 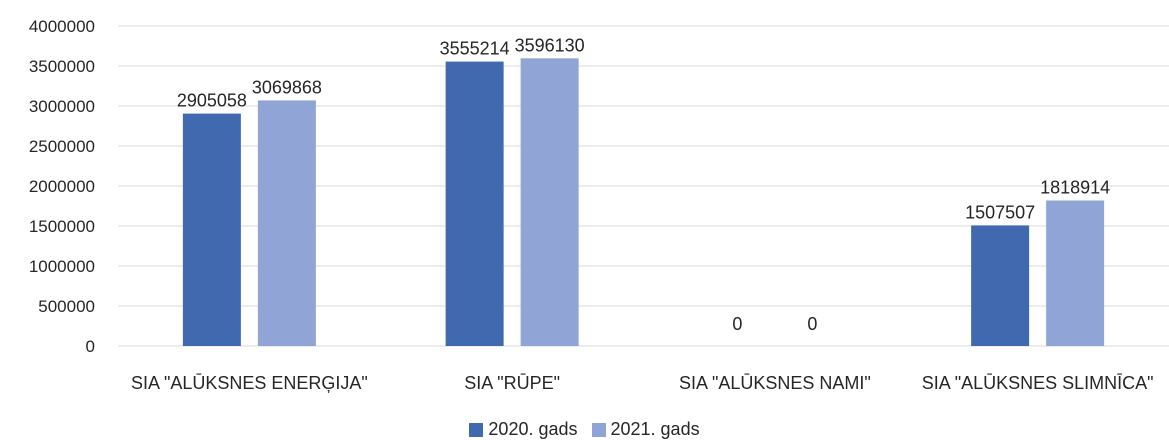 What do you see at coordinates (474, 203) in the screenshot?
I see `bar-2020-gads-cat1` at bounding box center [474, 203].